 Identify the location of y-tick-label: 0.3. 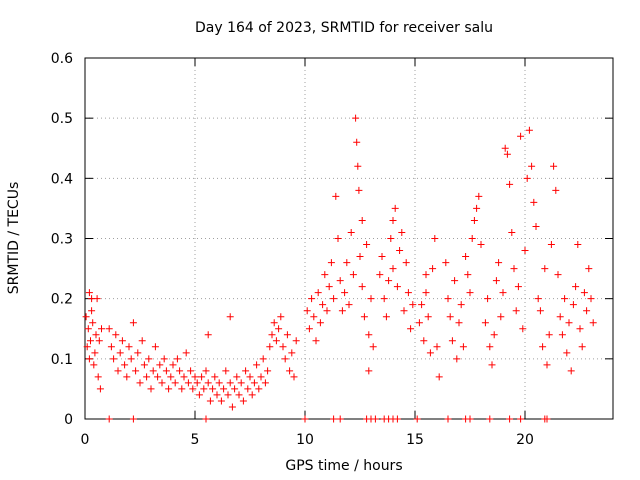
(62, 240).